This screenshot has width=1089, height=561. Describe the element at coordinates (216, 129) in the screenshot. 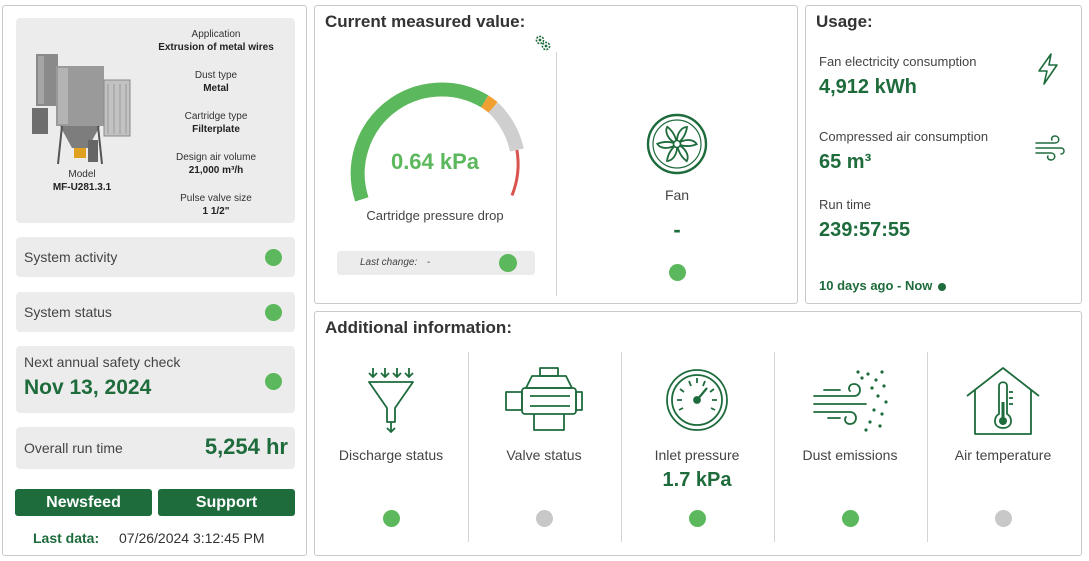

I see `spec-value: Filterplate` at that location.